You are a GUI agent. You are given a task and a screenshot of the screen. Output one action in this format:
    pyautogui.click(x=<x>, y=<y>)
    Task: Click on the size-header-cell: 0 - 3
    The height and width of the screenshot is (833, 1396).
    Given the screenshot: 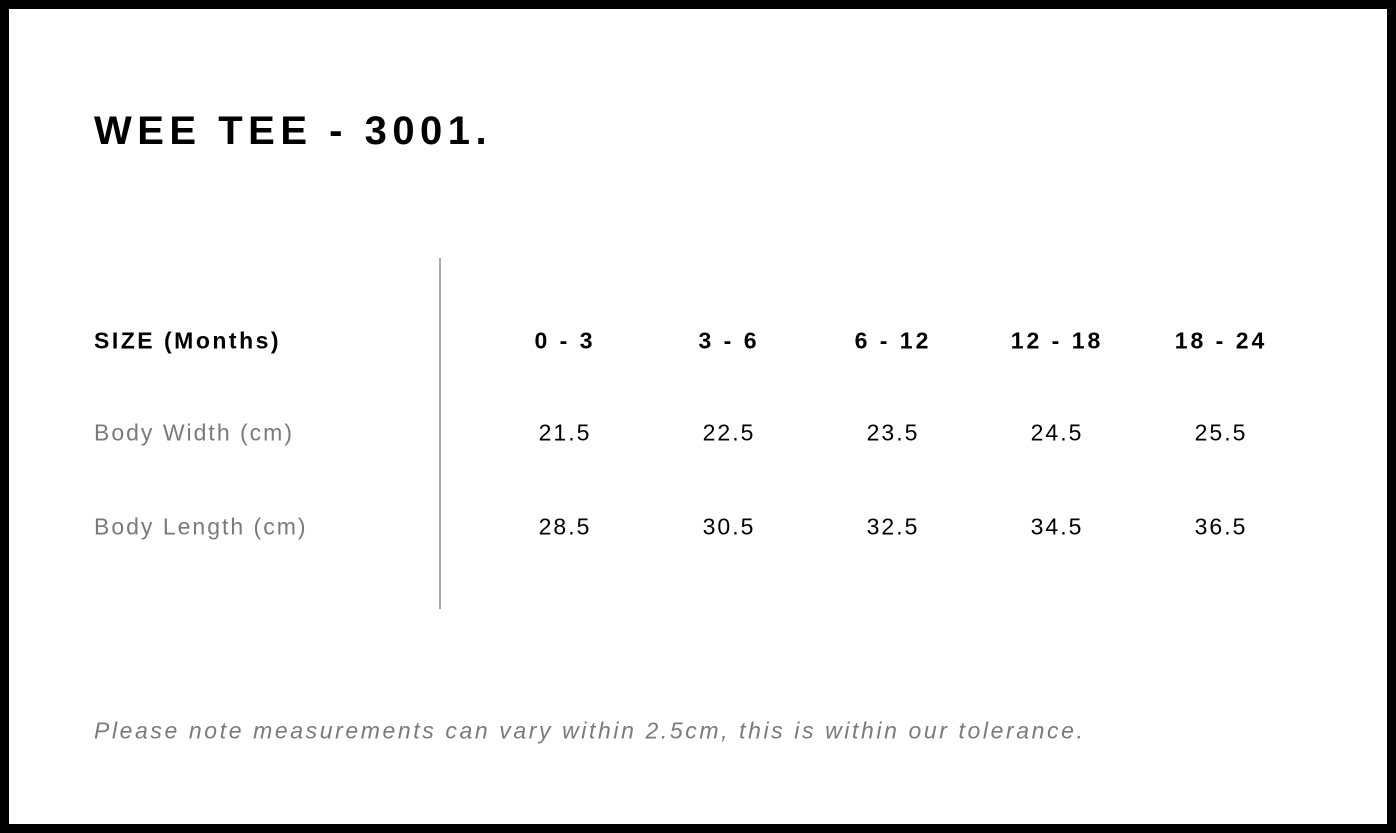 What is the action you would take?
    pyautogui.click(x=565, y=340)
    